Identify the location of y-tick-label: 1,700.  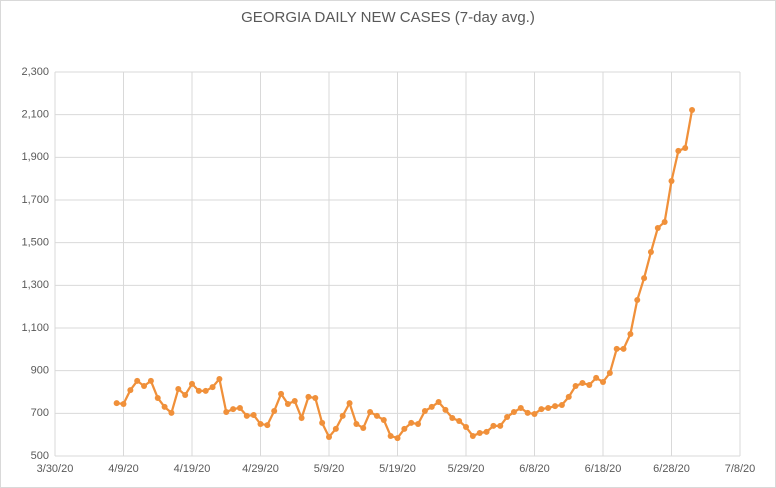
(35, 200).